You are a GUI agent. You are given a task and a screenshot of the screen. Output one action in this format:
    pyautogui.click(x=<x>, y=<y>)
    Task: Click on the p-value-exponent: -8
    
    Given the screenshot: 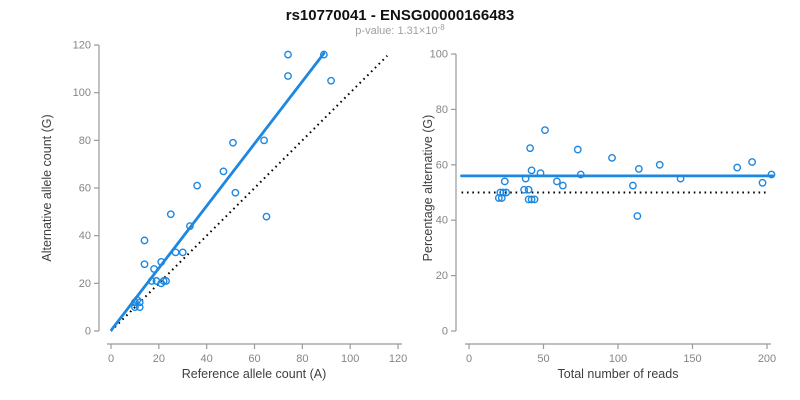 What is the action you would take?
    pyautogui.click(x=442, y=27)
    